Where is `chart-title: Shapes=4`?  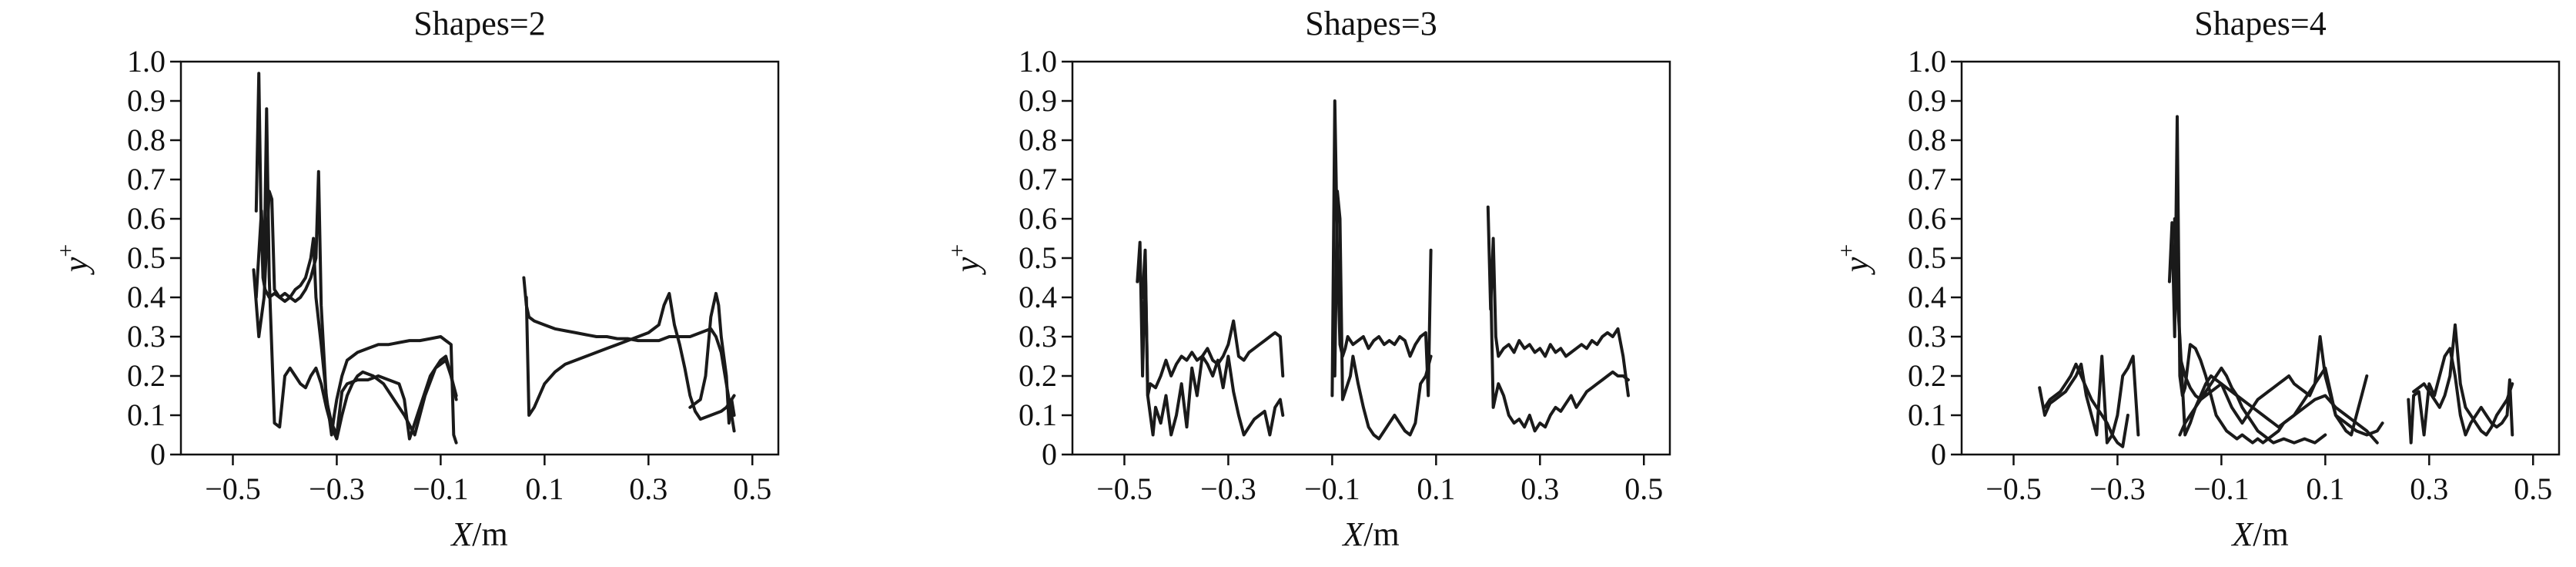
chart-title: Shapes=4 is located at coordinates (2260, 23).